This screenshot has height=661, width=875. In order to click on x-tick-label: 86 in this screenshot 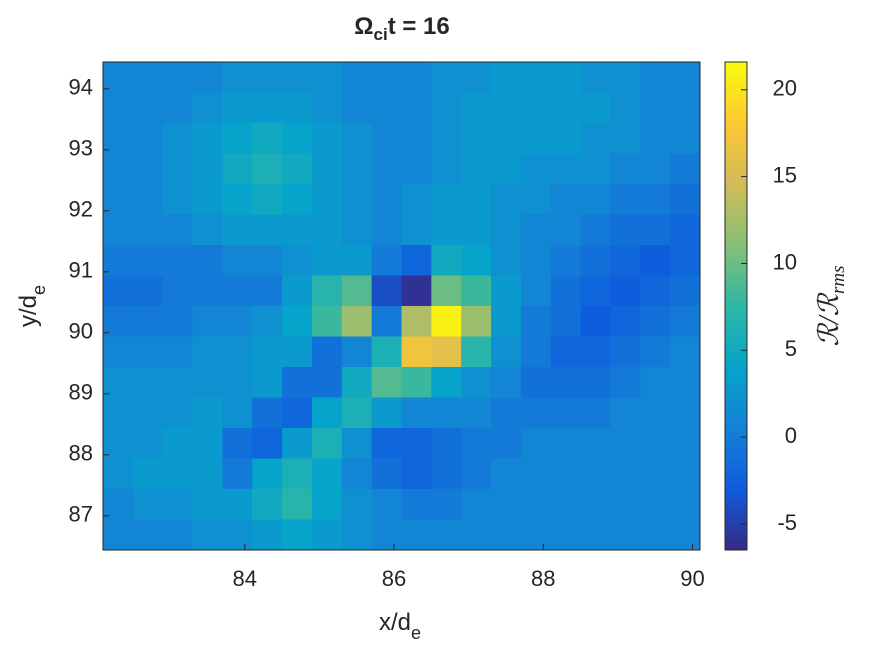, I will do `click(394, 578)`.